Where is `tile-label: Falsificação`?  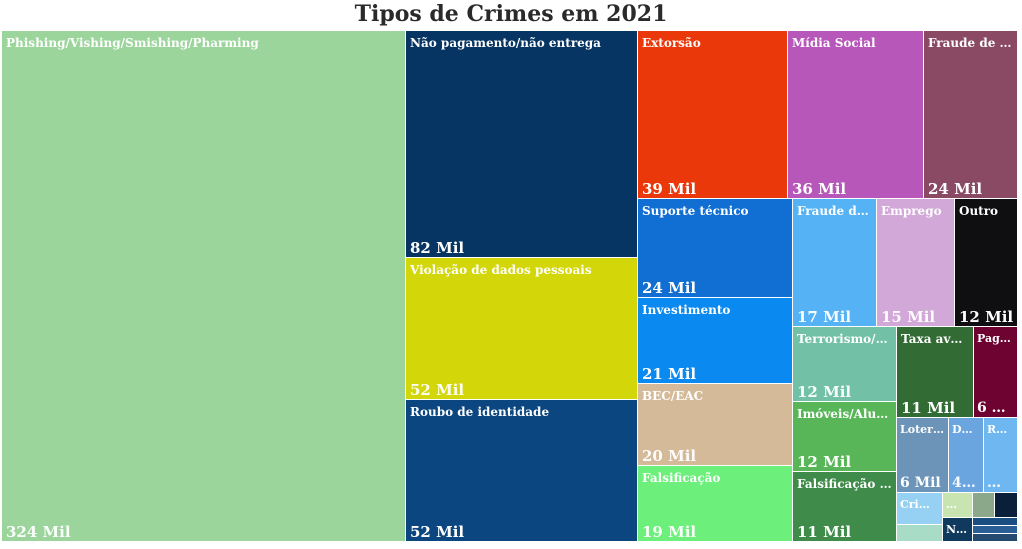 tile-label: Falsificação is located at coordinates (681, 478).